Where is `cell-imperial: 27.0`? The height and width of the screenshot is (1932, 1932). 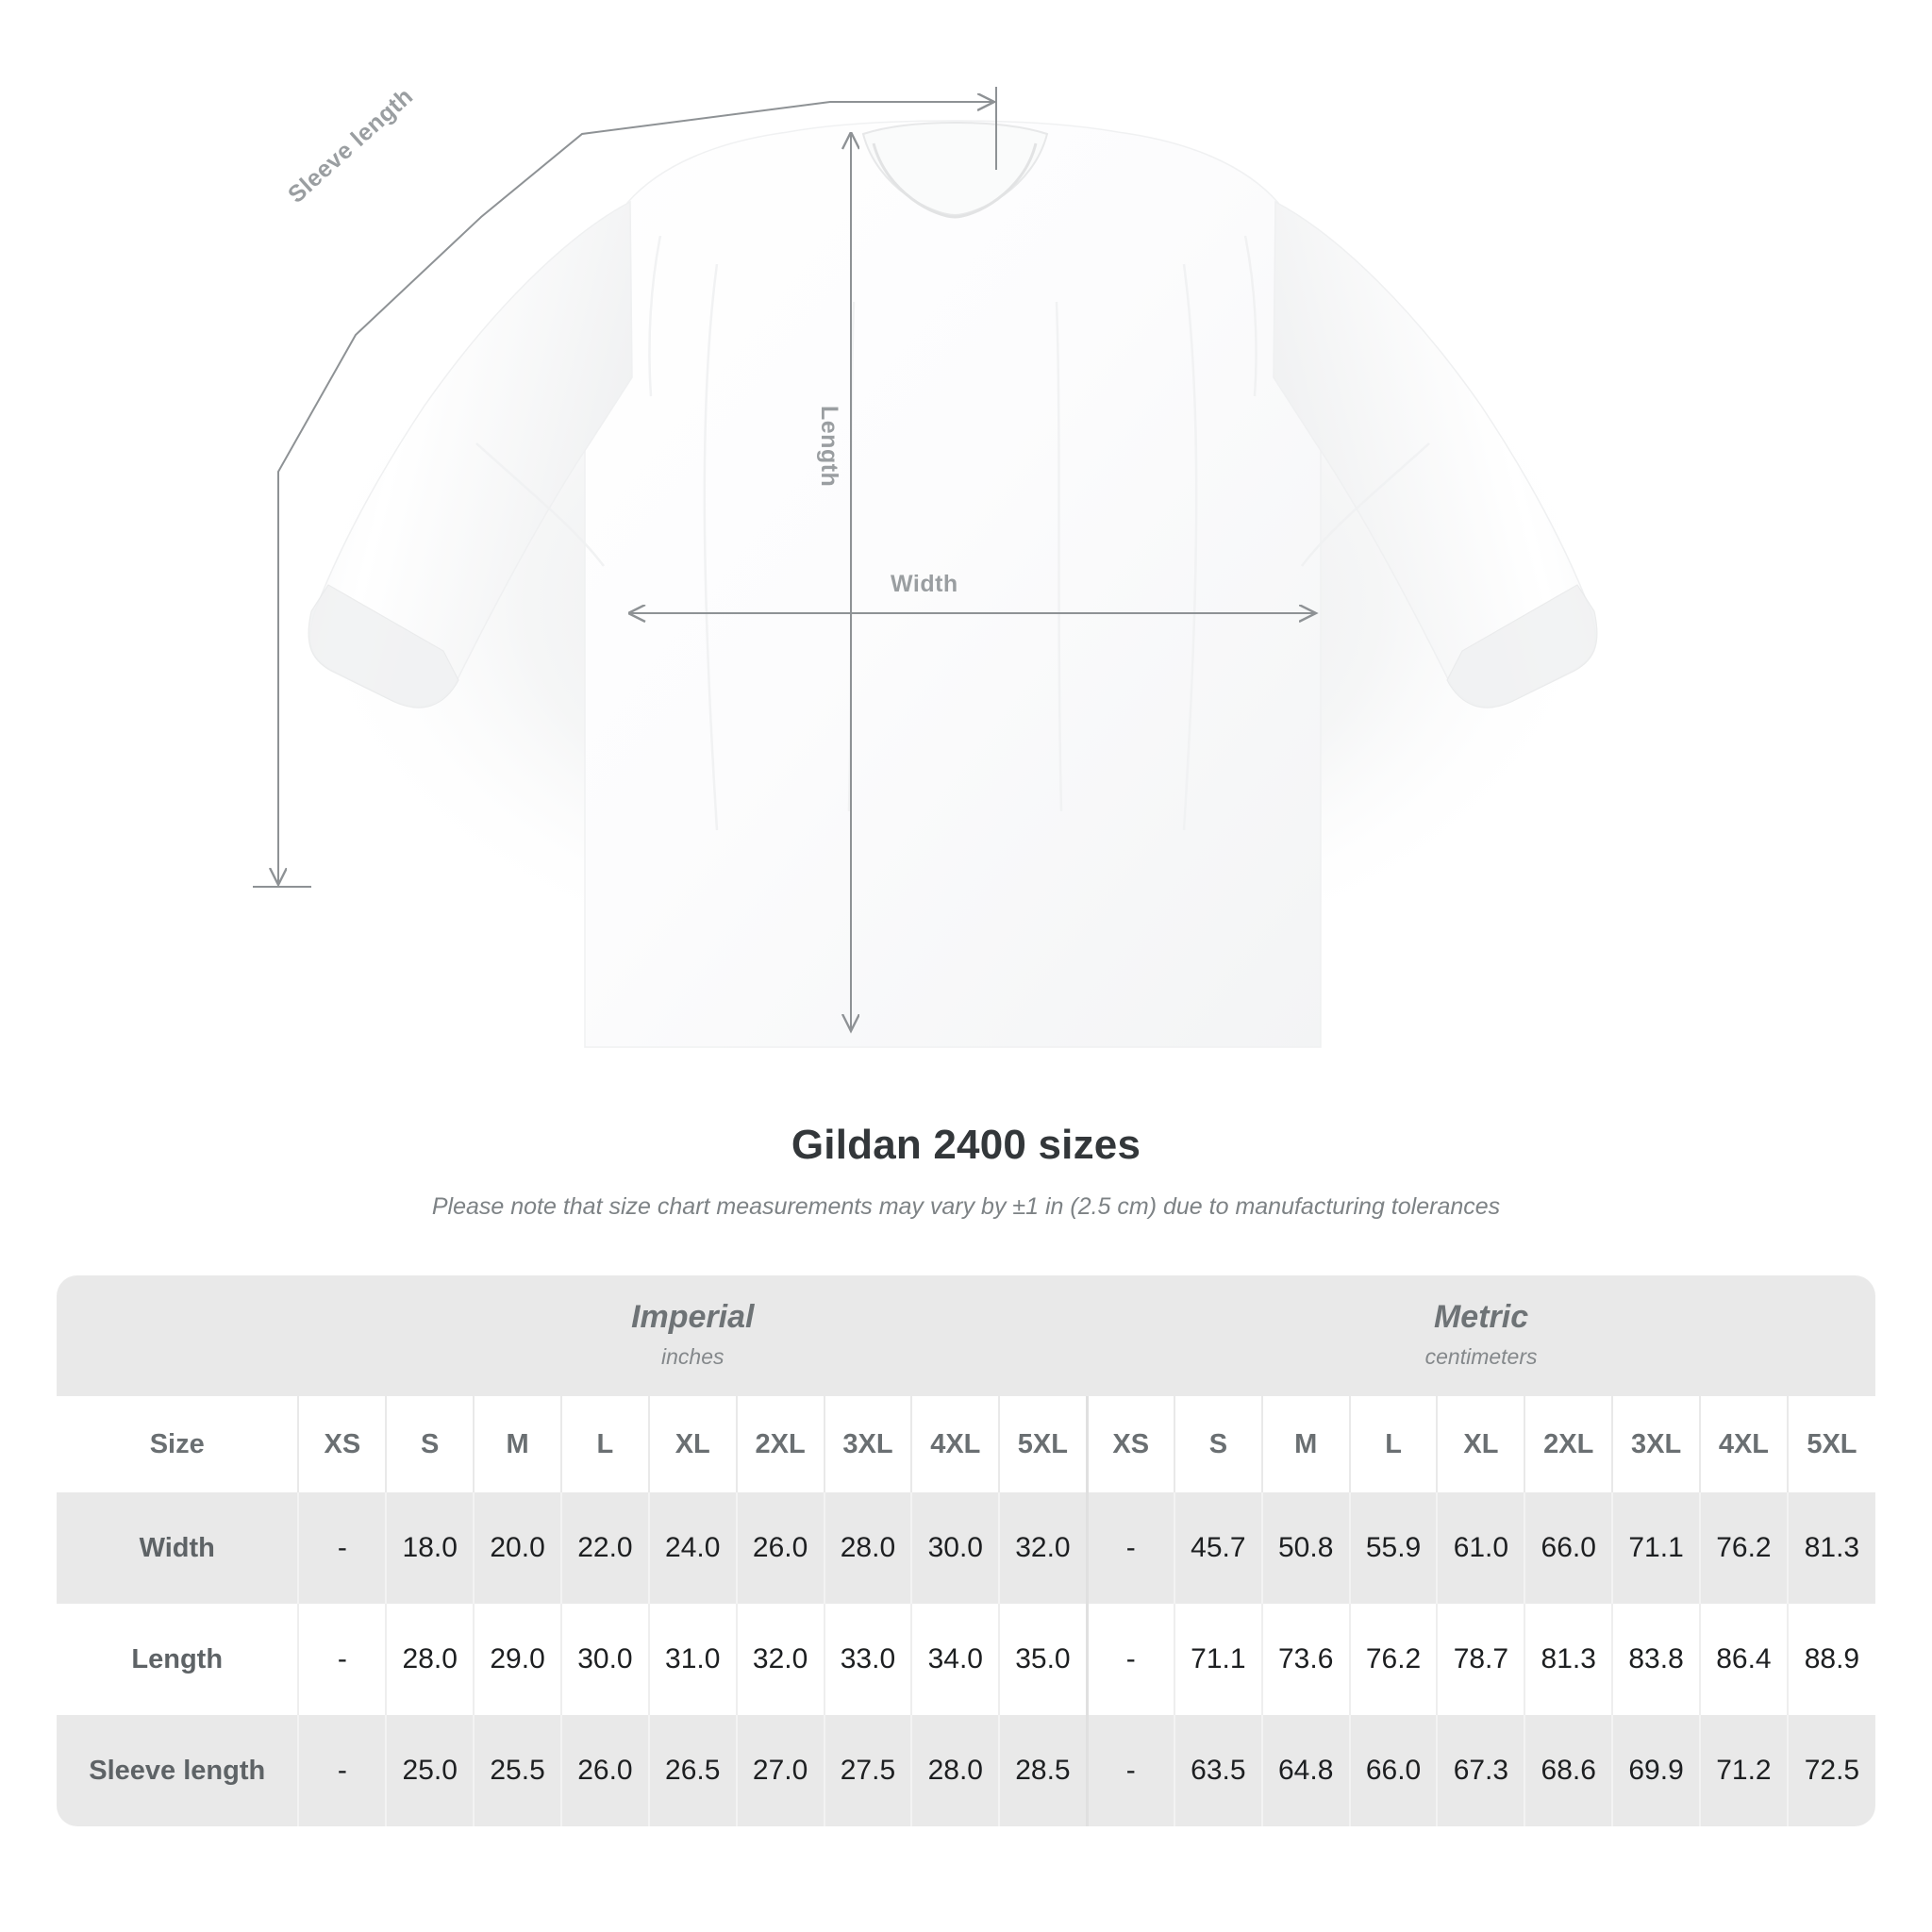 cell-imperial: 27.0 is located at coordinates (779, 1770).